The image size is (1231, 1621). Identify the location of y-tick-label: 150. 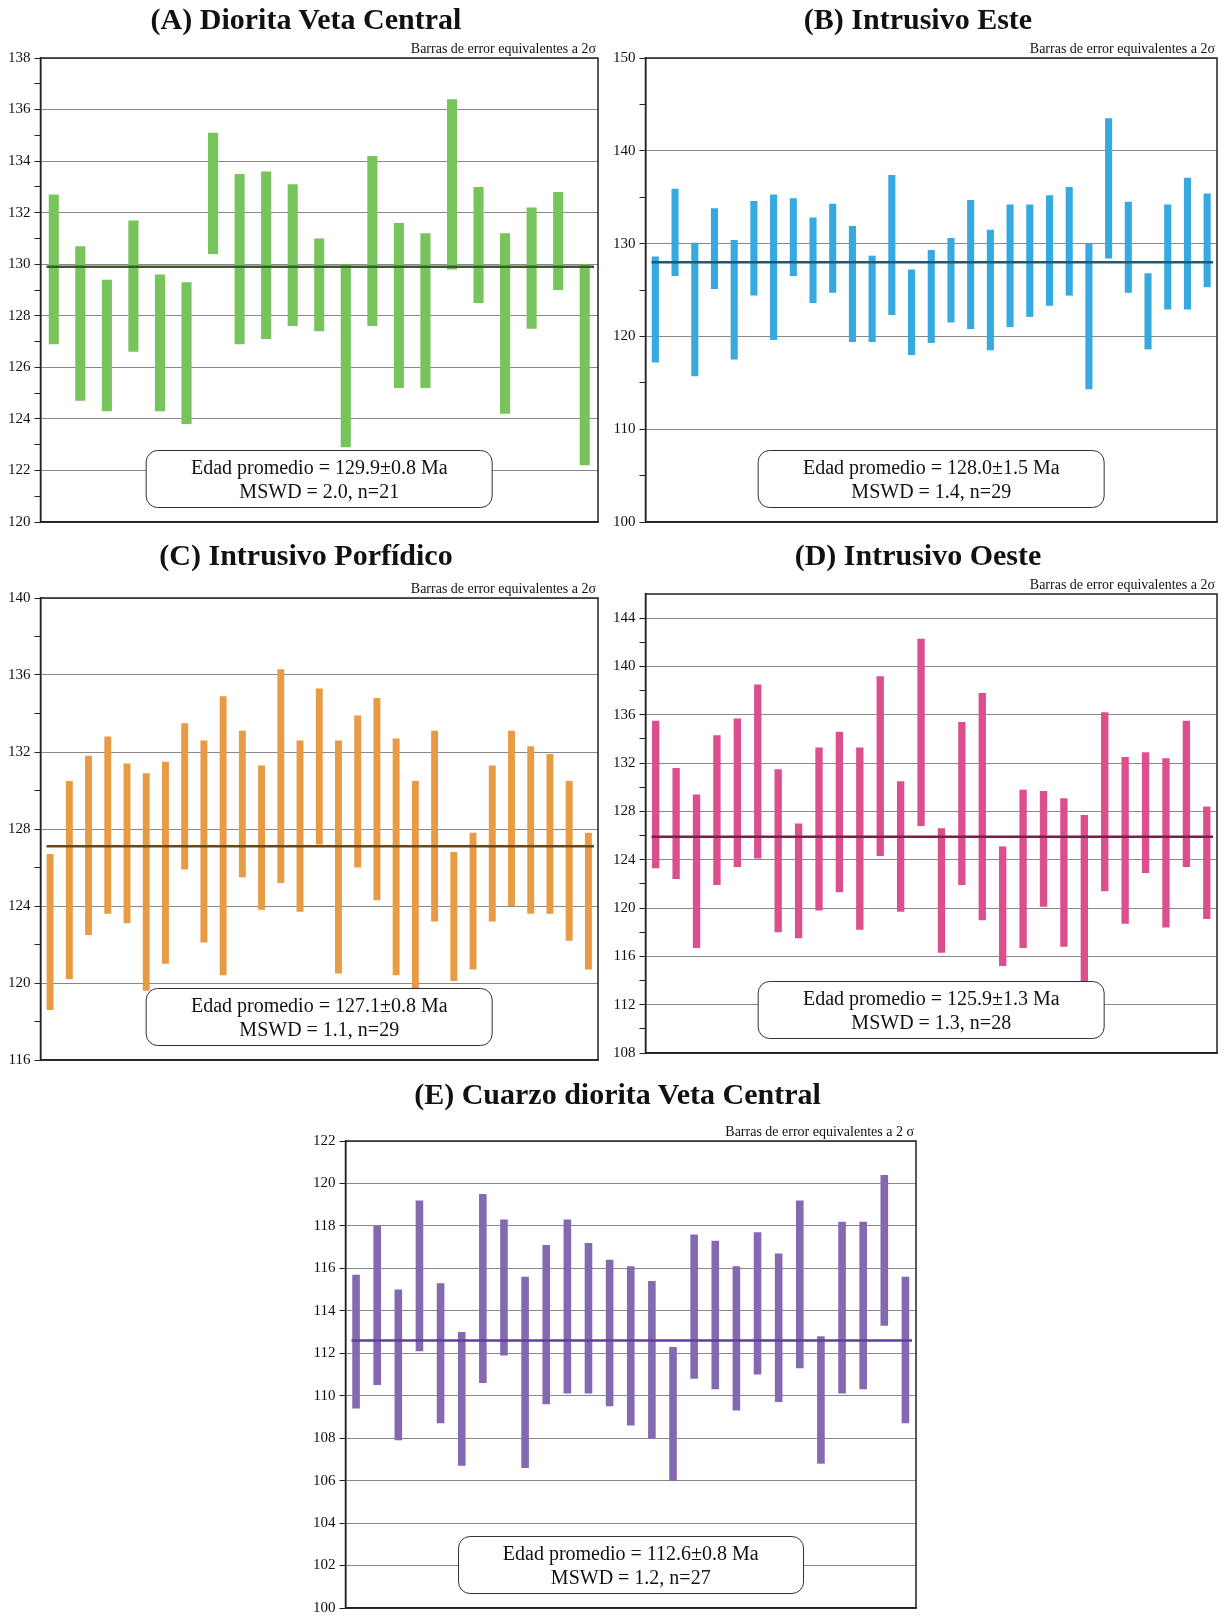
(624, 56).